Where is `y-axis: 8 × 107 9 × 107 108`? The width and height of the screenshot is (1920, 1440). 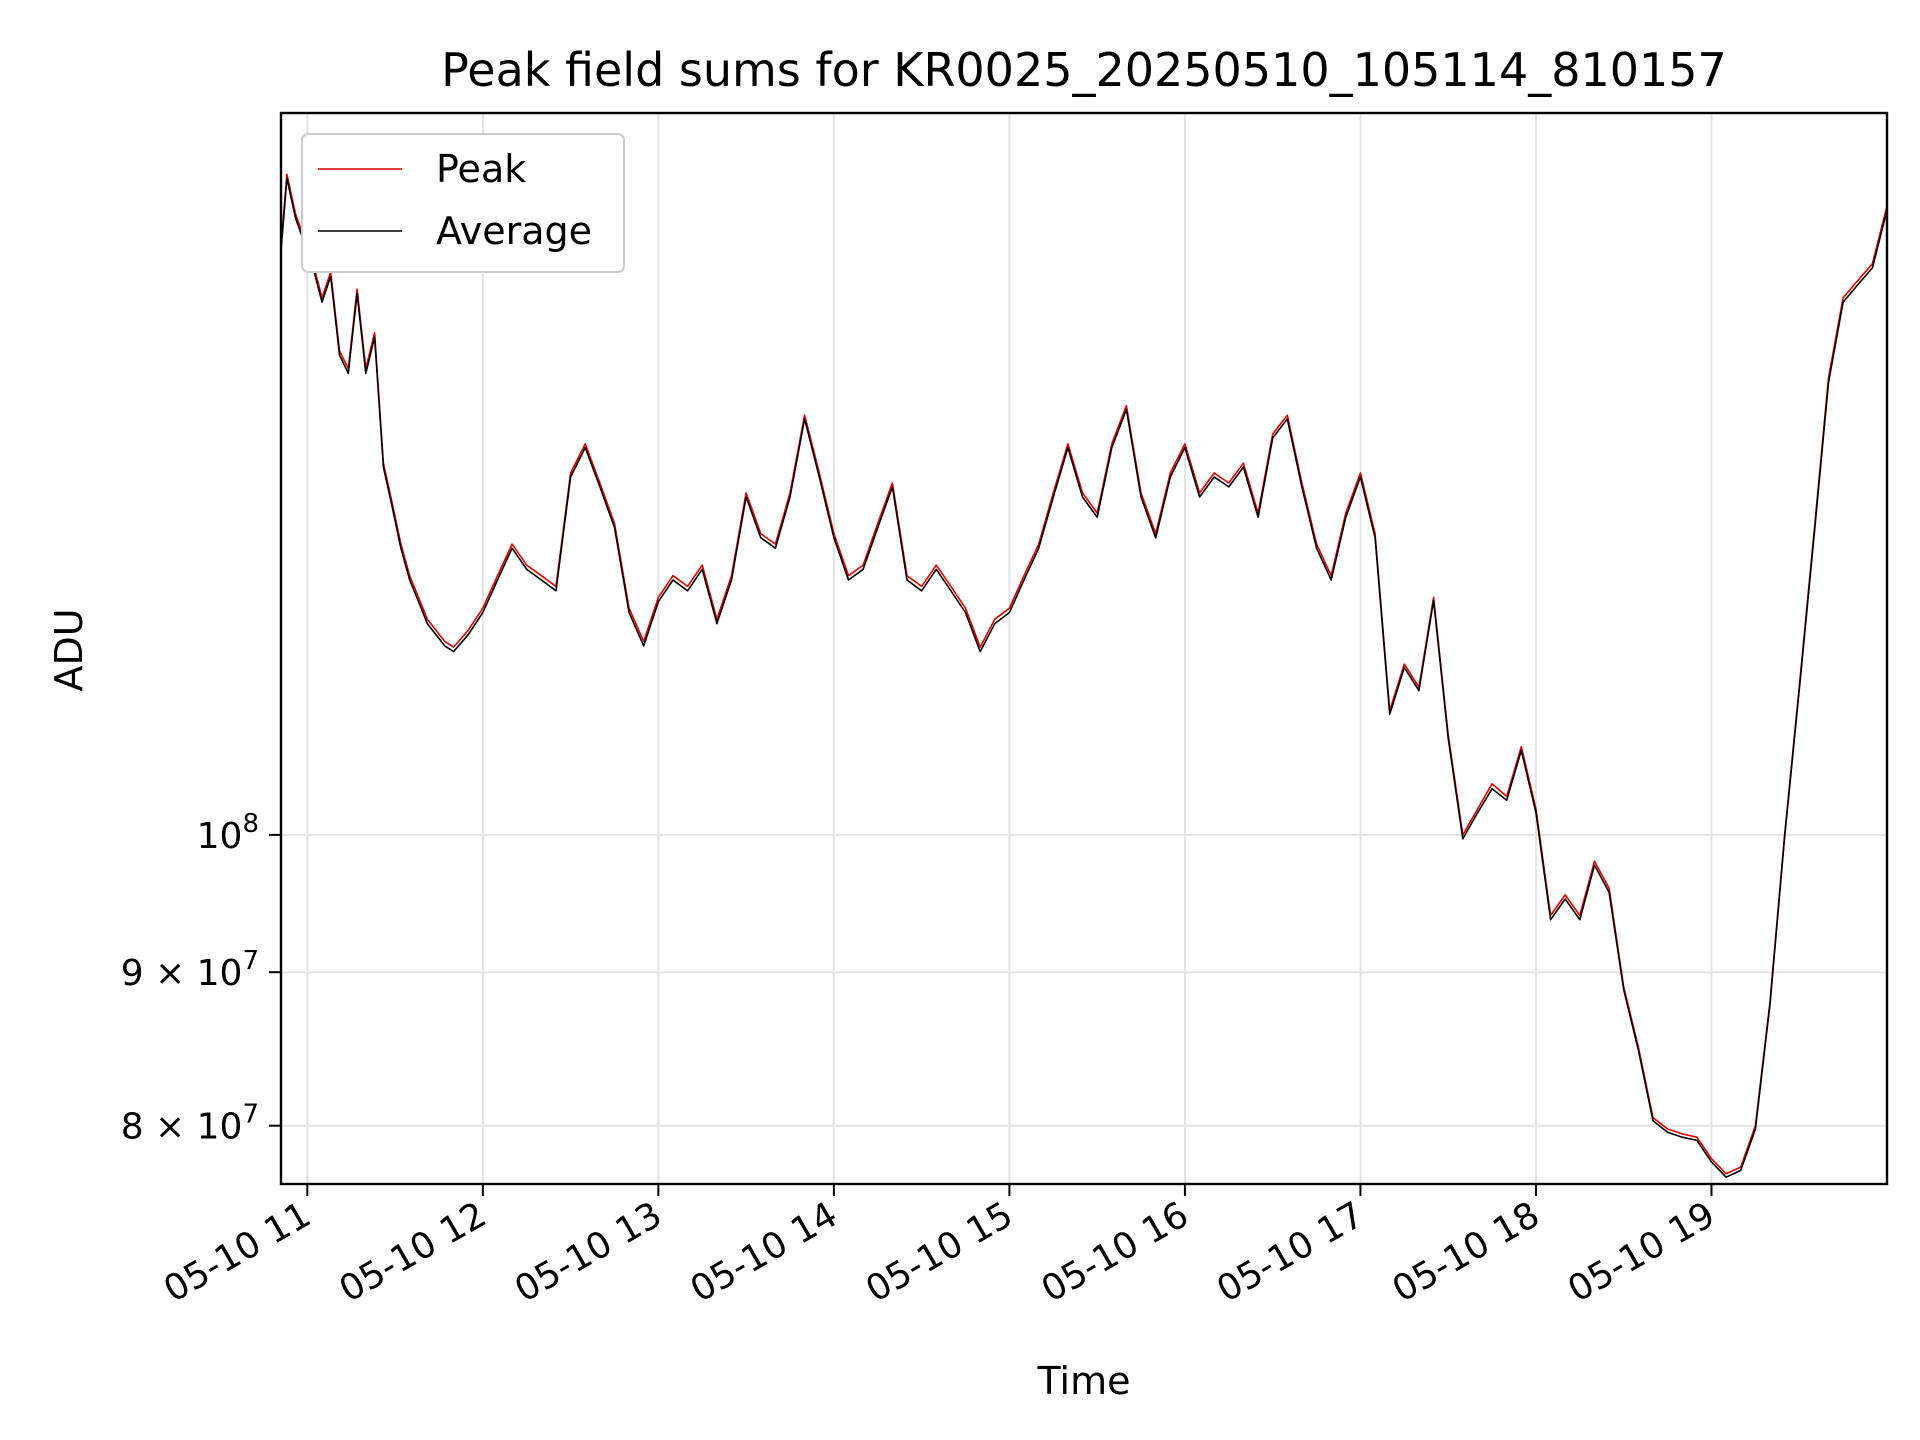
y-axis: 8 × 107 9 × 107 108 is located at coordinates (201, 978).